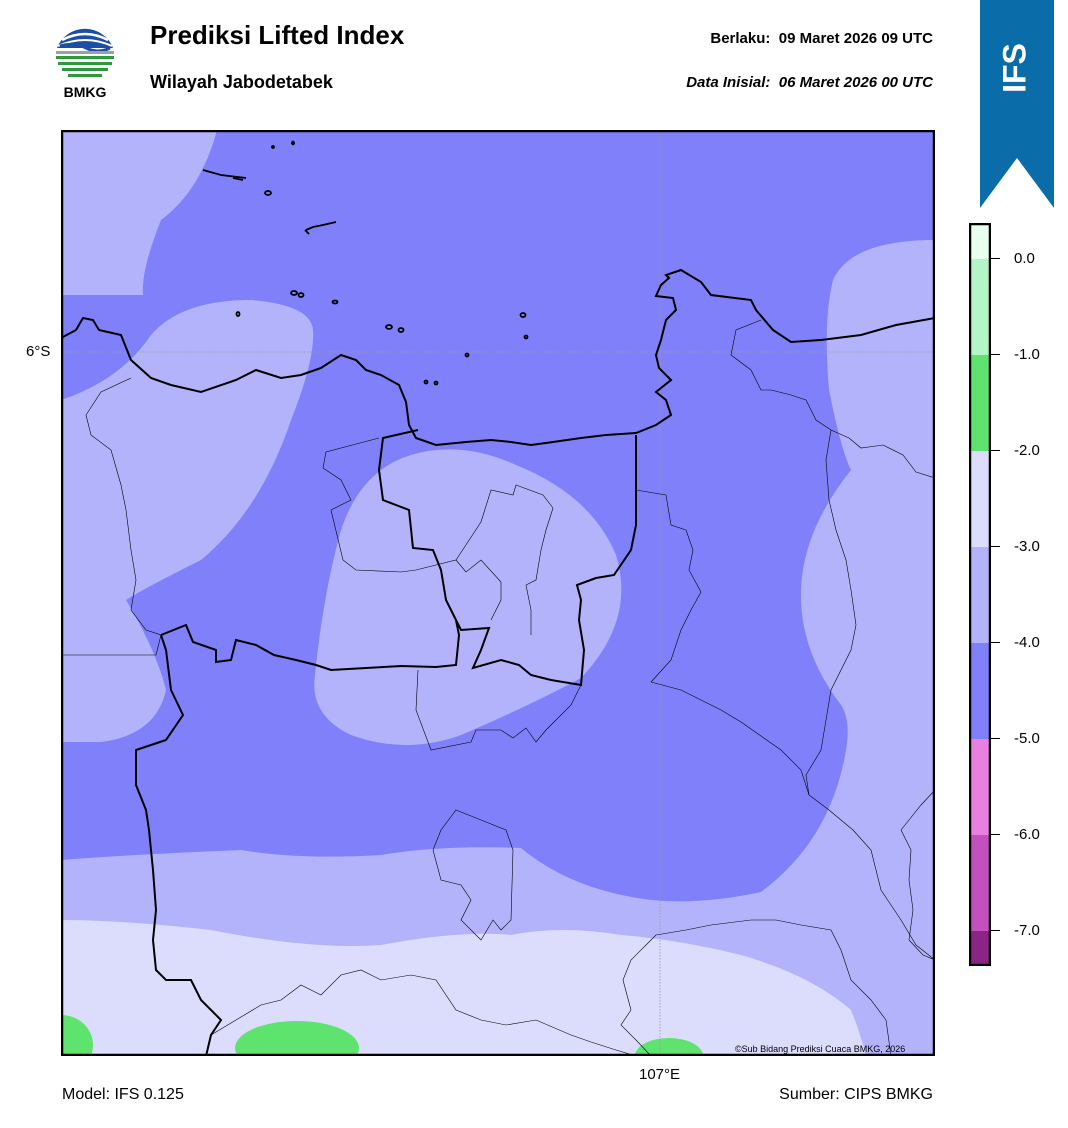  I want to click on init-value: 06 Maret 2026 00 UTC, so click(855, 82).